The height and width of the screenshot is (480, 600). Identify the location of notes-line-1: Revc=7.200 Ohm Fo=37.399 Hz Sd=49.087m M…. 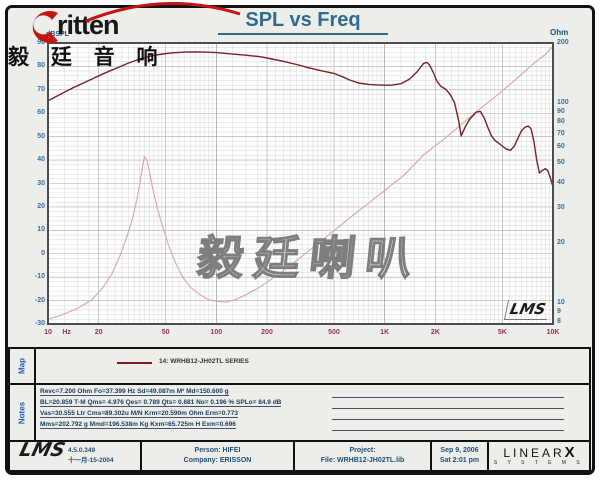
(134, 392).